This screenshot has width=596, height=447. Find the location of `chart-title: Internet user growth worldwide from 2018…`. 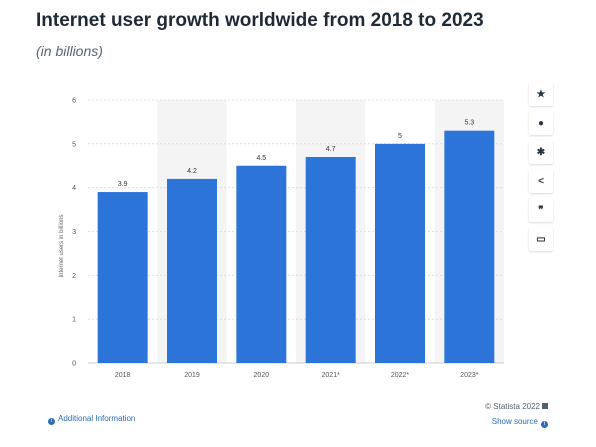

chart-title: Internet user growth worldwide from 2018… is located at coordinates (260, 20).